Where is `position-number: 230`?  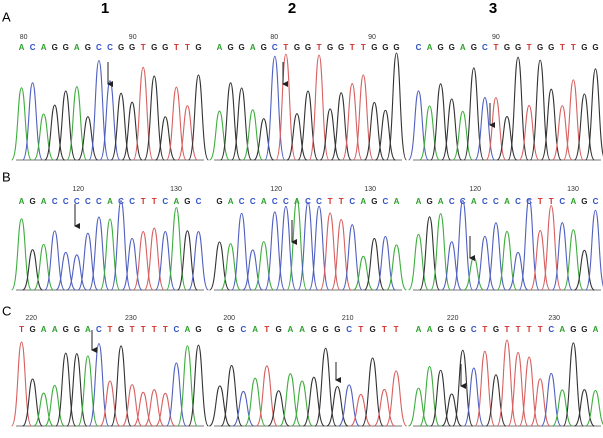
position-number: 230 is located at coordinates (554, 318).